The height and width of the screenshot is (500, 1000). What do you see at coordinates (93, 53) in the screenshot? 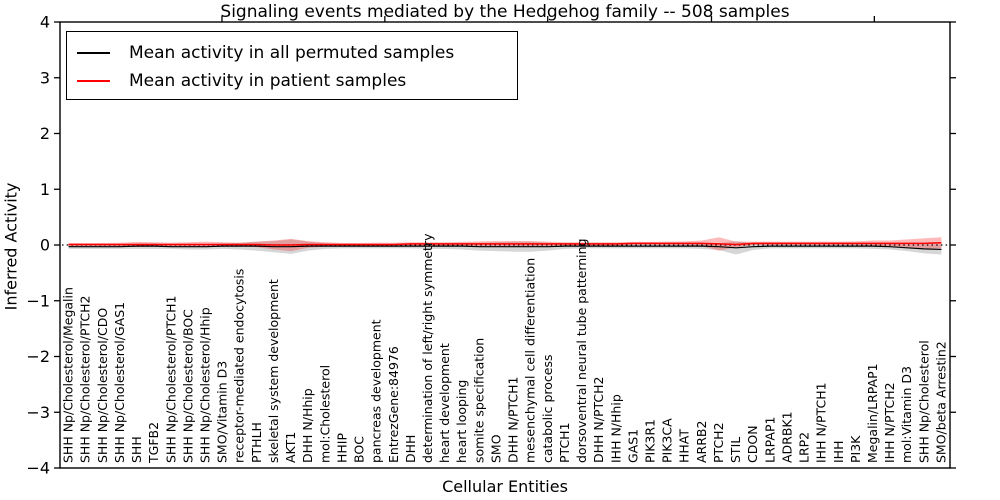
I see `permuted-line-swatch` at bounding box center [93, 53].